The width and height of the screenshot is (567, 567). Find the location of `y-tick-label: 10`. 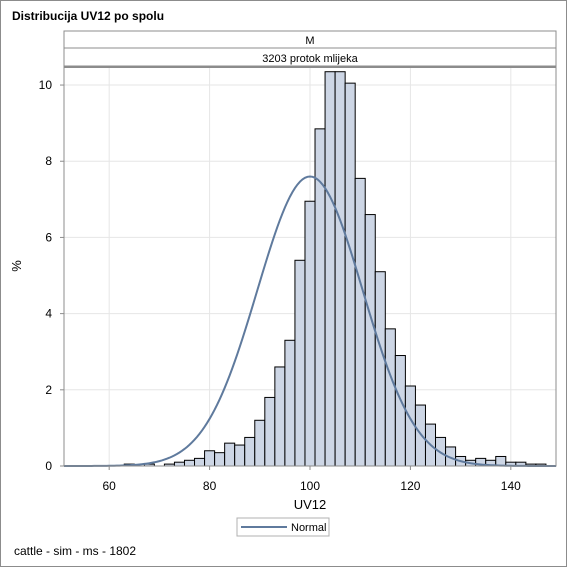

y-tick-label: 10 is located at coordinates (46, 85).